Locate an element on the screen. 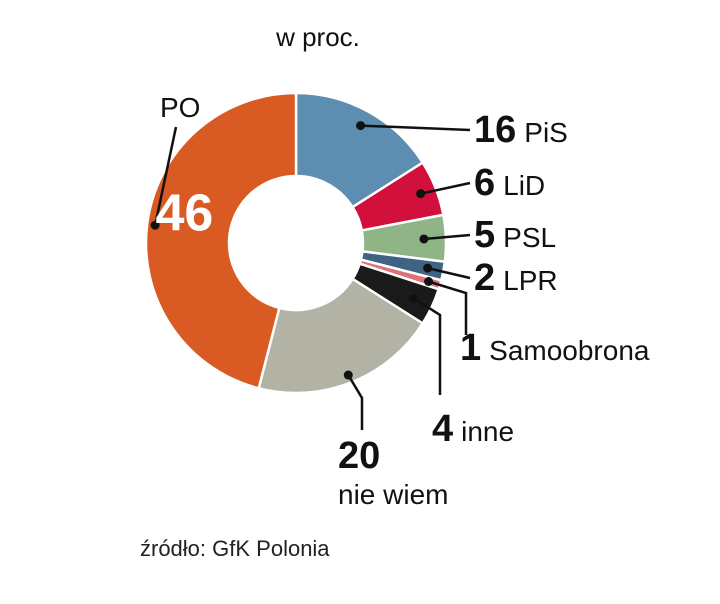  chart-subtitle: w proc. is located at coordinates (317, 37).